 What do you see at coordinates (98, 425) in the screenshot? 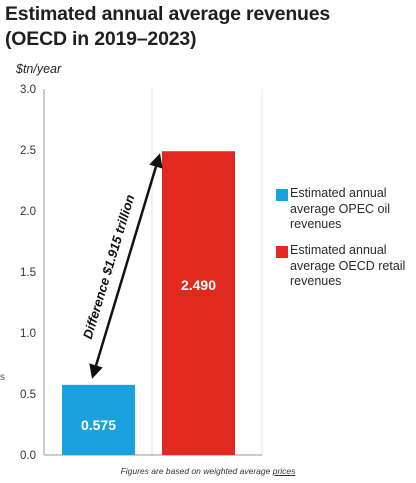
I see `bar-value-label: 0.575` at bounding box center [98, 425].